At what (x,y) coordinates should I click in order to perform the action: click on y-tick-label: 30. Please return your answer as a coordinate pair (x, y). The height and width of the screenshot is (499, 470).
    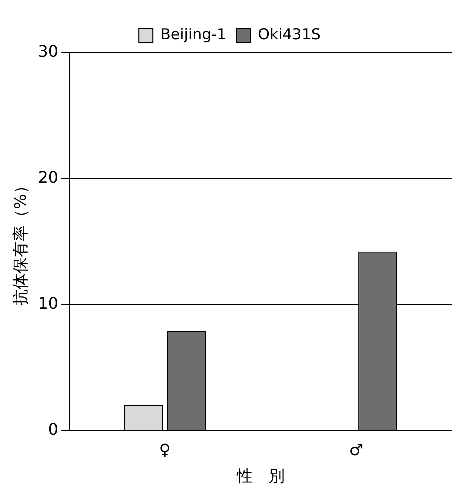
    Looking at the image, I should click on (48, 52).